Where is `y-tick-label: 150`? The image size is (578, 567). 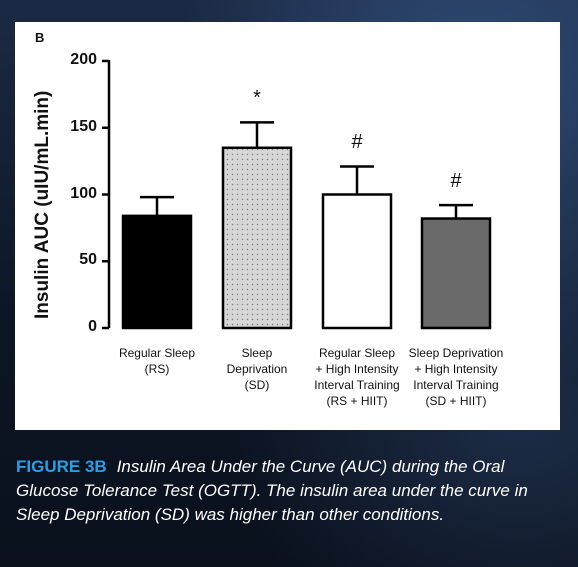
y-tick-label: 150 is located at coordinates (83, 126).